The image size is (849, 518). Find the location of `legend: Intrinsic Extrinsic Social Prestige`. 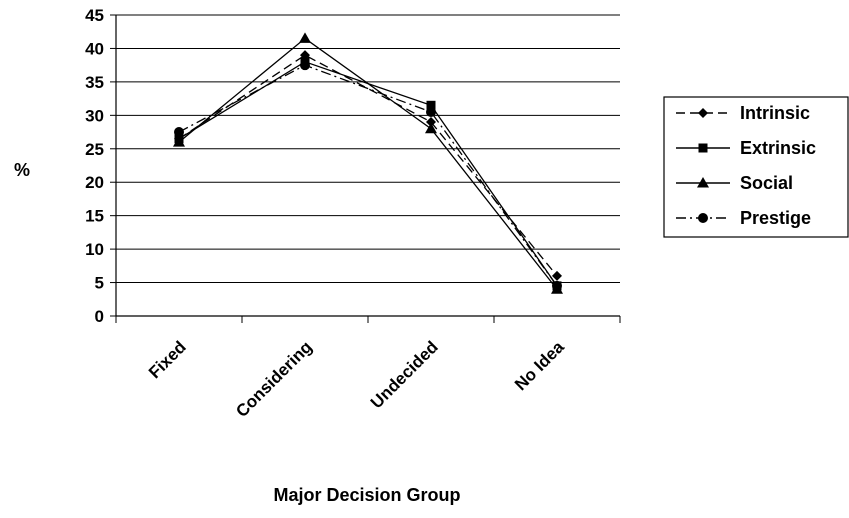

legend: Intrinsic Extrinsic Social Prestige is located at coordinates (756, 167).